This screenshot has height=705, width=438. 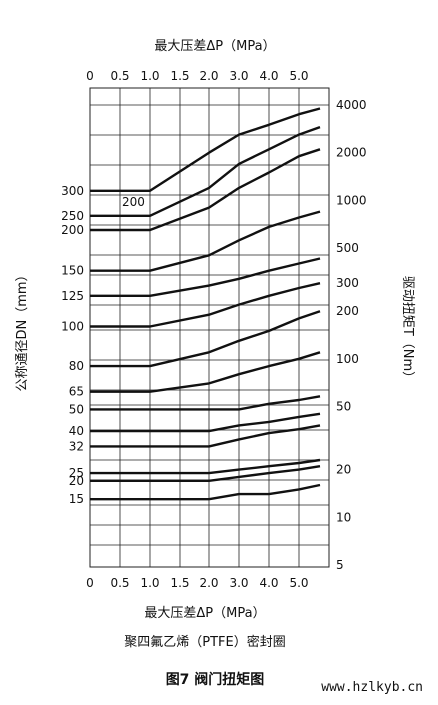 I want to click on top-x-tick-label: 0.5, so click(x=119, y=76).